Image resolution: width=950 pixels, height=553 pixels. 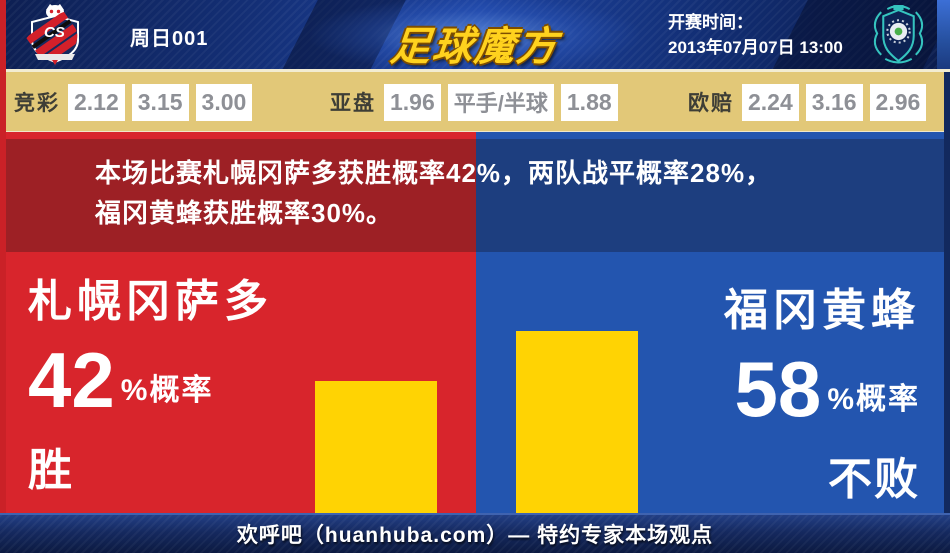 What do you see at coordinates (755, 35) in the screenshot?
I see `kickoff-time-block: 开赛时间： 2013年07月07日 13:00` at bounding box center [755, 35].